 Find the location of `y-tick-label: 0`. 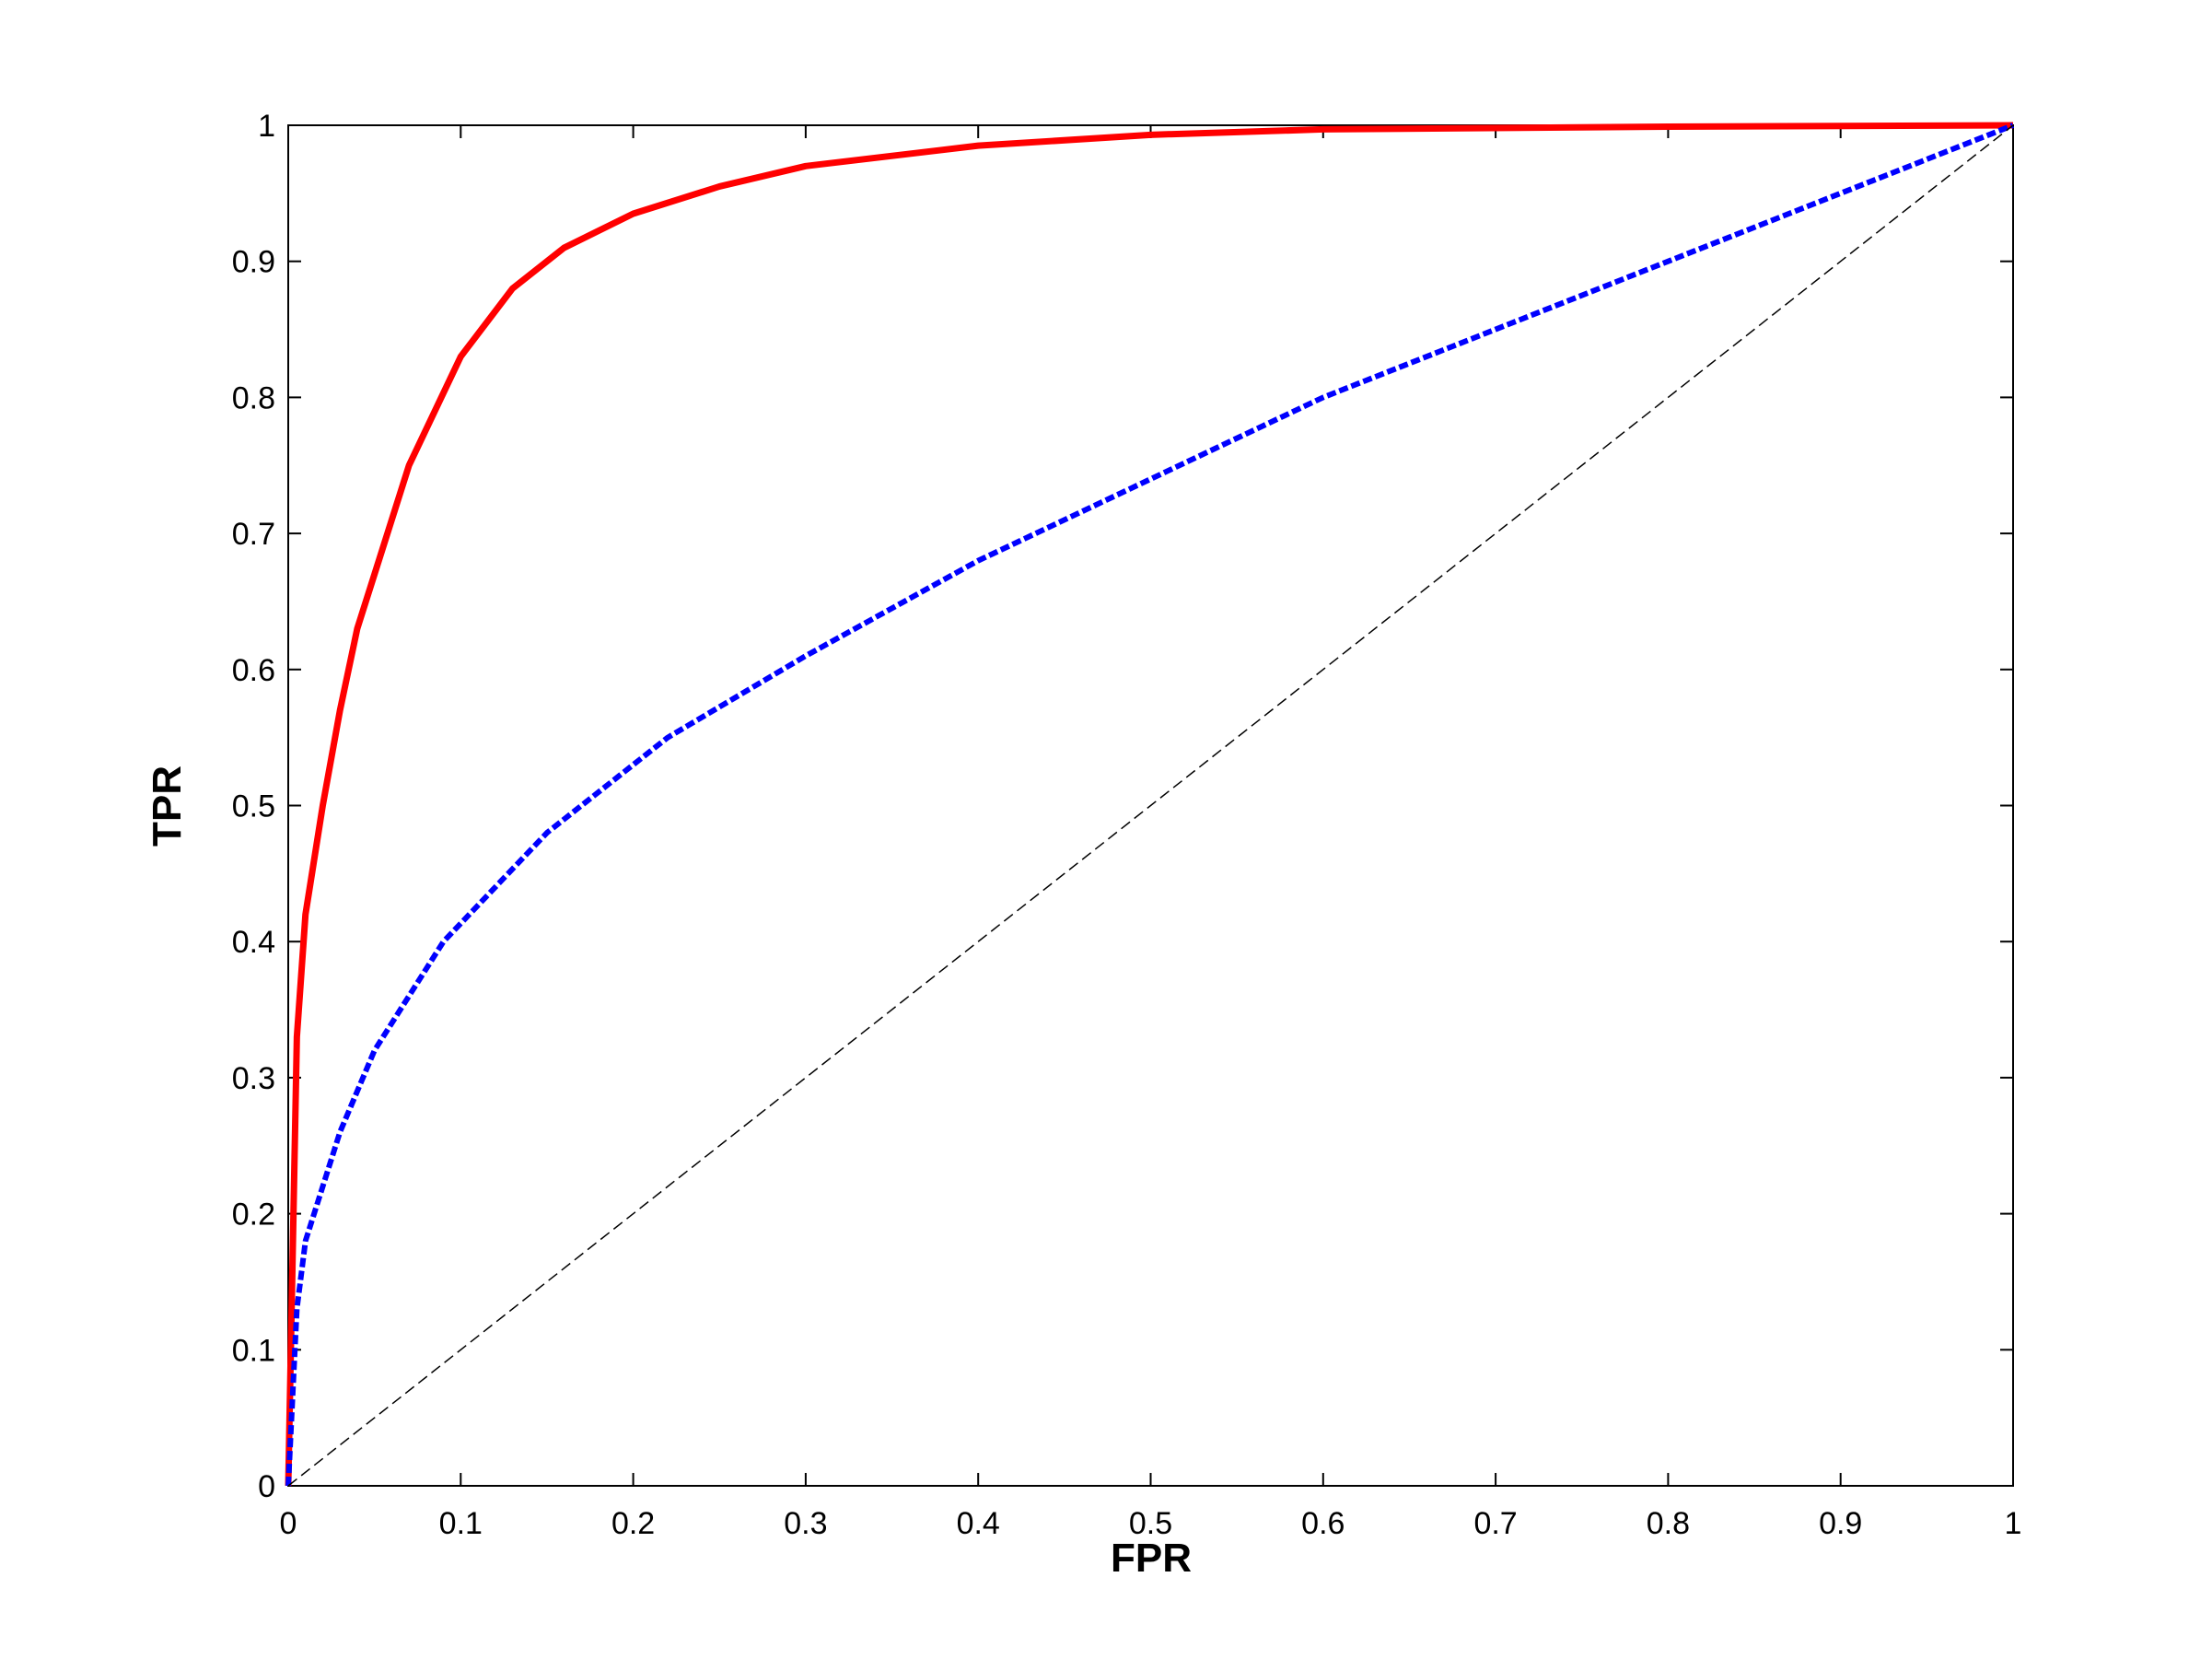

y-tick-label: 0 is located at coordinates (267, 1486).